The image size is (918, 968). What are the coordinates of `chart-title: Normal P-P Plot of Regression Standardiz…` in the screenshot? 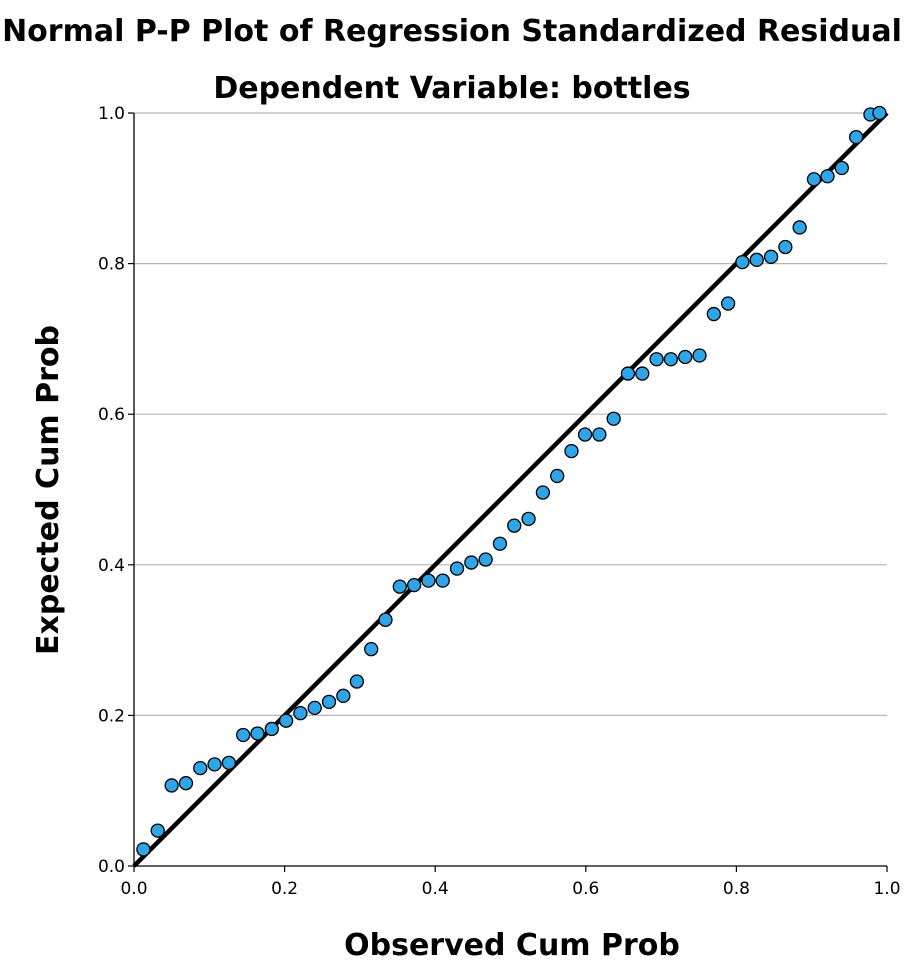 It's located at (452, 31).